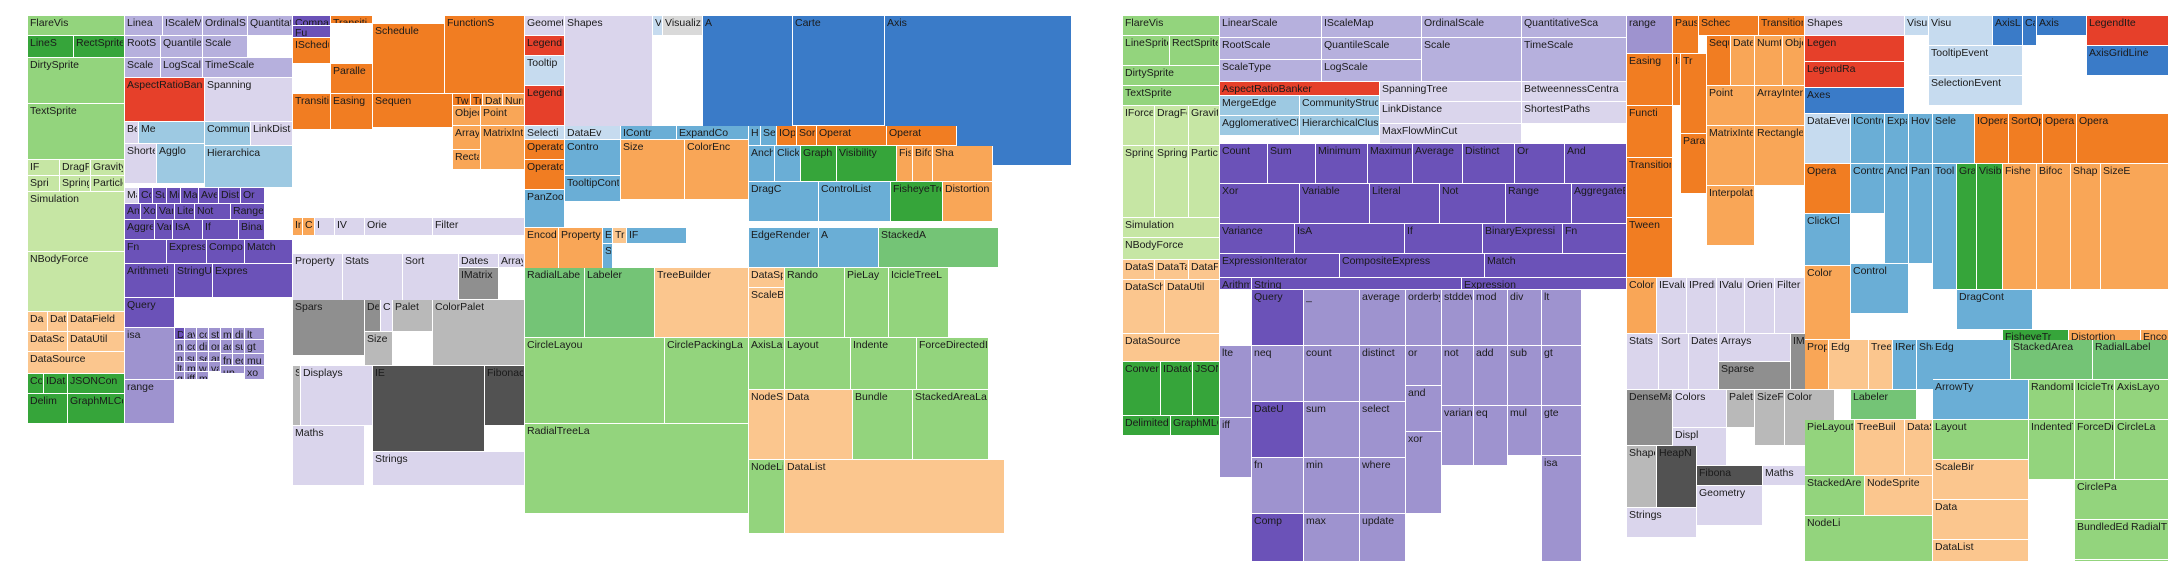  I want to click on treemap-cell: ForceDirect, so click(2095, 450).